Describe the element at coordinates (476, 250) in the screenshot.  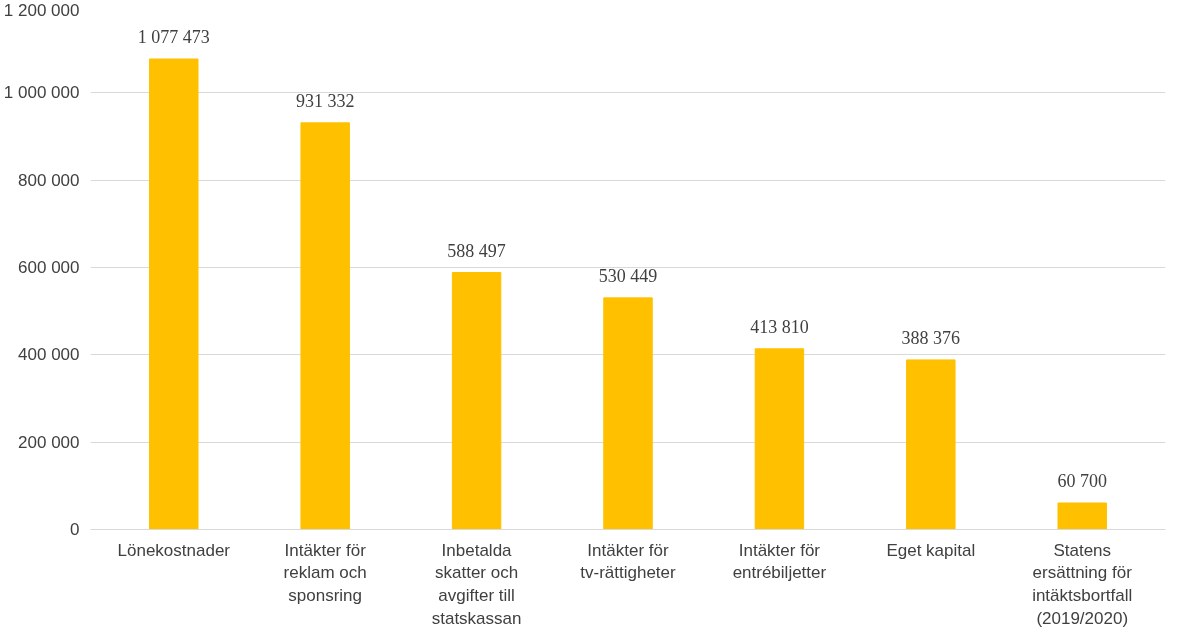
I see `data-label: 588 497` at that location.